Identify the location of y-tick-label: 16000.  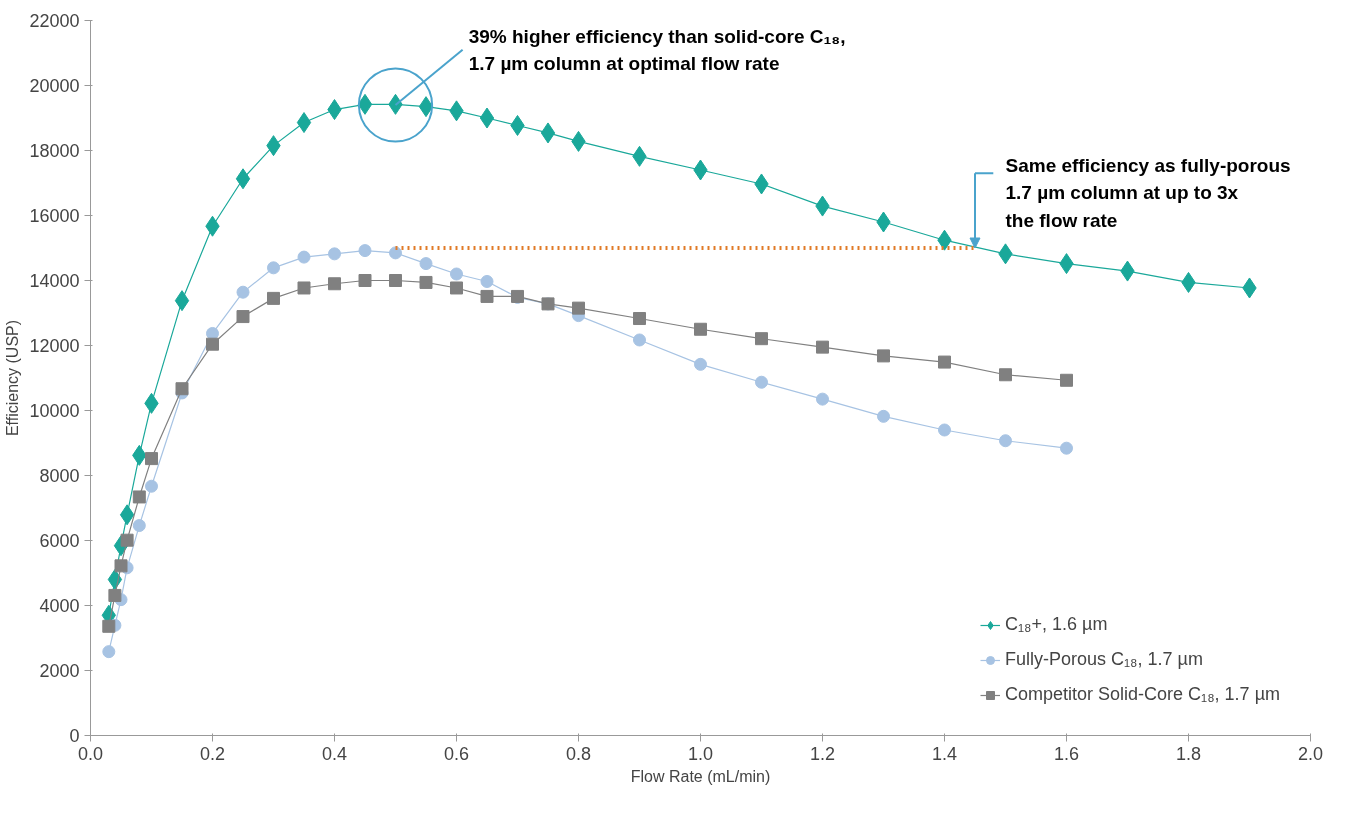
(54, 216).